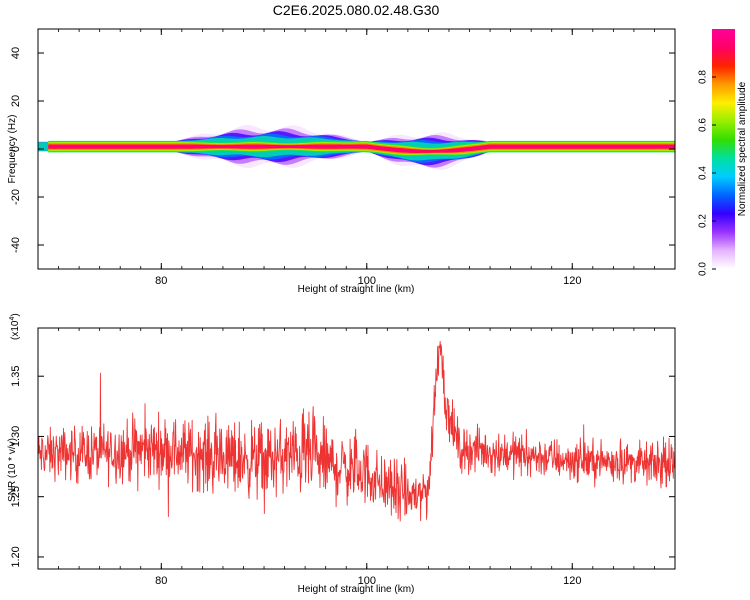 Image resolution: width=750 pixels, height=600 pixels. What do you see at coordinates (16, 149) in the screenshot?
I see `spectrogram-ytick-label: 0` at bounding box center [16, 149].